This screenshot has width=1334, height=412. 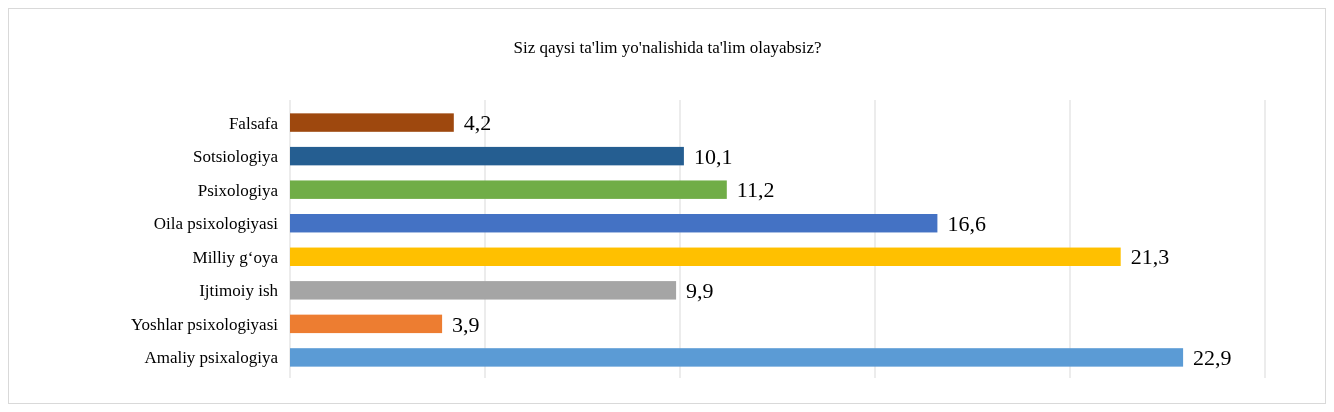 What do you see at coordinates (755, 190) in the screenshot?
I see `data-label: 11,2` at bounding box center [755, 190].